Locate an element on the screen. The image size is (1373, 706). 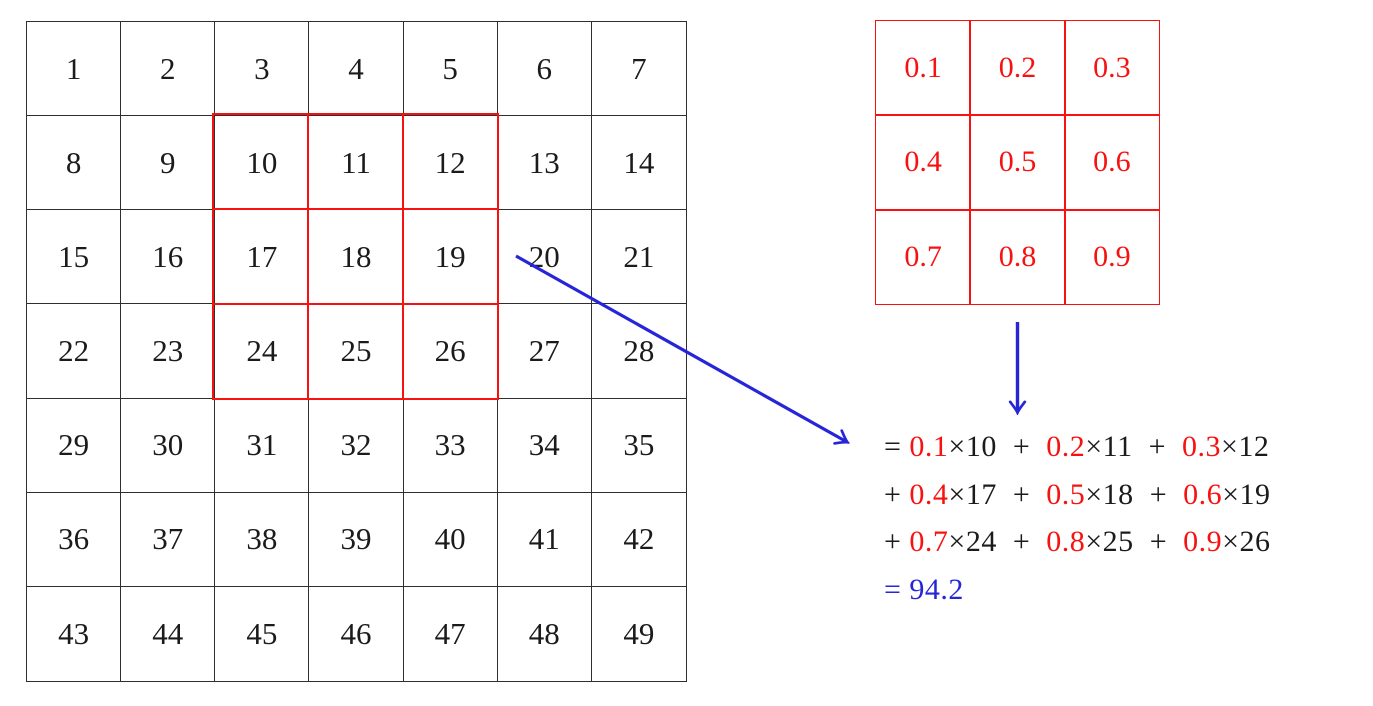
grid-cell: 18 is located at coordinates (356, 257).